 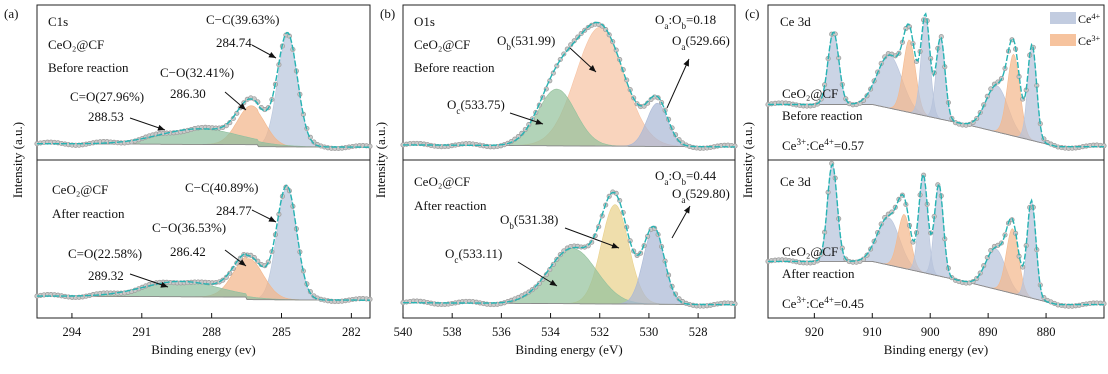 What do you see at coordinates (73, 332) in the screenshot?
I see `panel-a-x-tick-label: 294` at bounding box center [73, 332].